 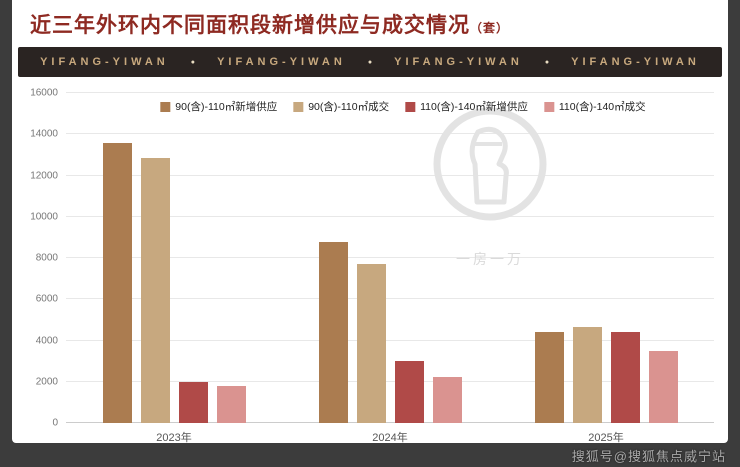 I want to click on legend-item: 90(含)-110㎡新增供应, so click(x=218, y=106).